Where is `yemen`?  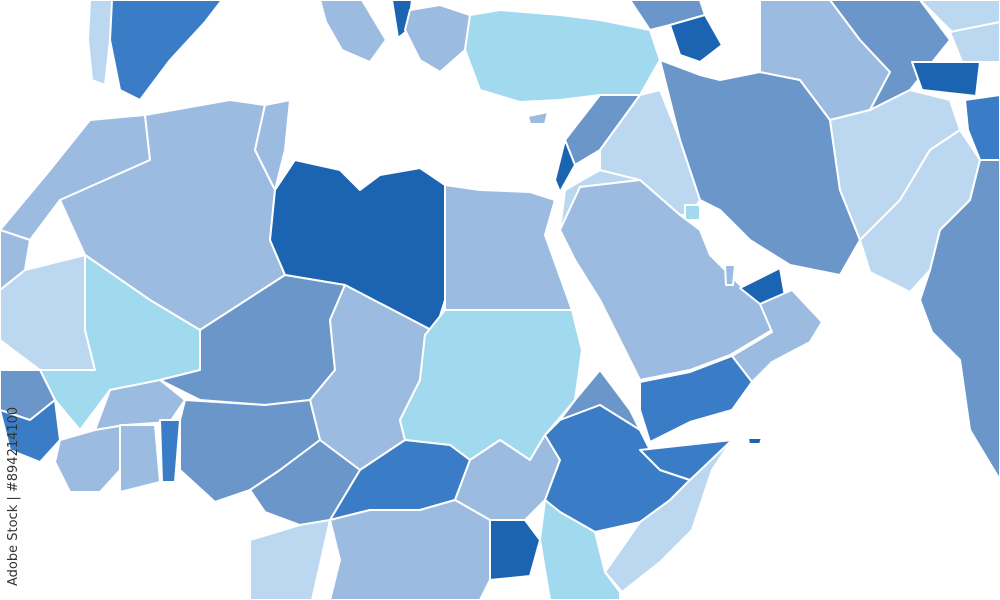 yemen is located at coordinates (696, 399).